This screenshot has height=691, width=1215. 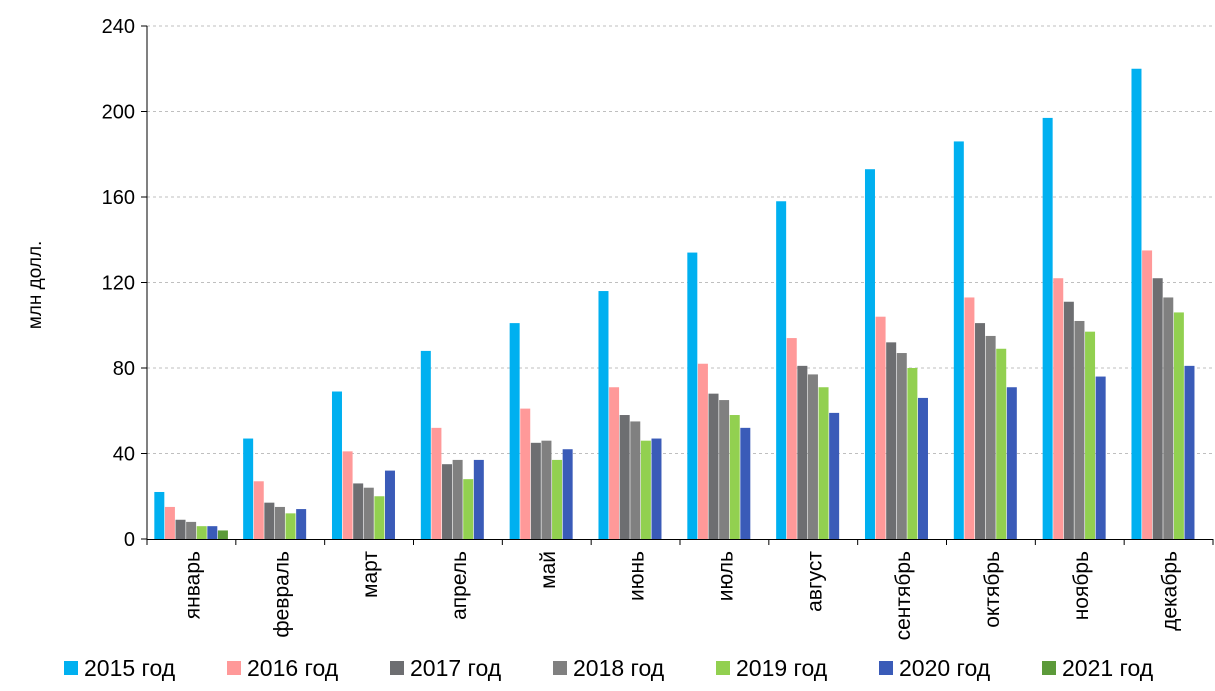 I want to click on legend-label: 2021 год, so click(x=1108, y=668).